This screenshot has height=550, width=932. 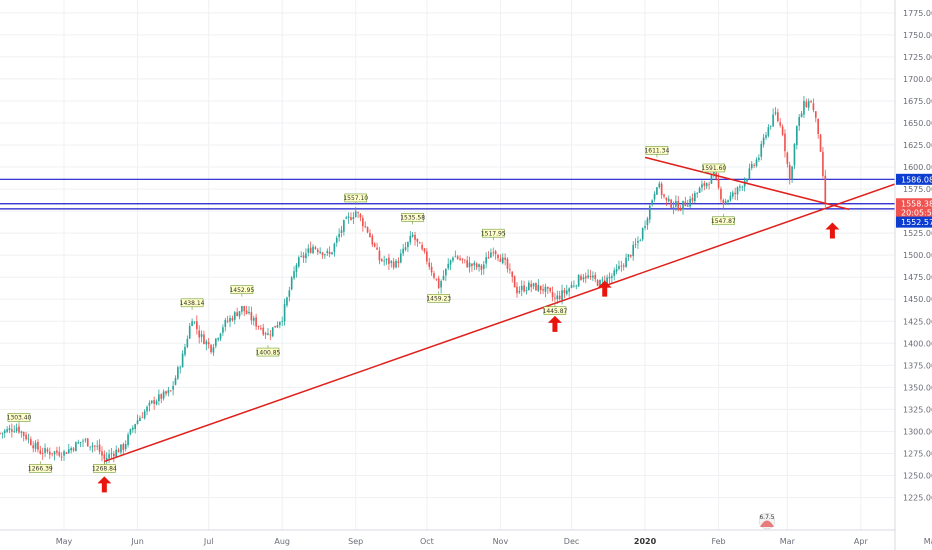 What do you see at coordinates (861, 541) in the screenshot?
I see `x-tick-label: Apr` at bounding box center [861, 541].